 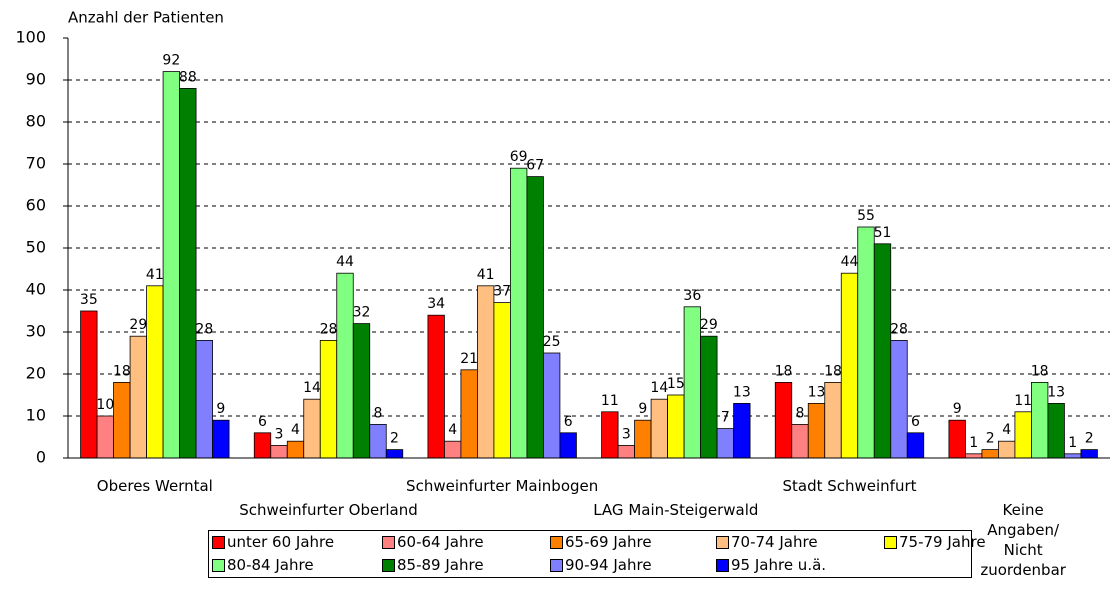 I want to click on value-label: 10, so click(x=105, y=405).